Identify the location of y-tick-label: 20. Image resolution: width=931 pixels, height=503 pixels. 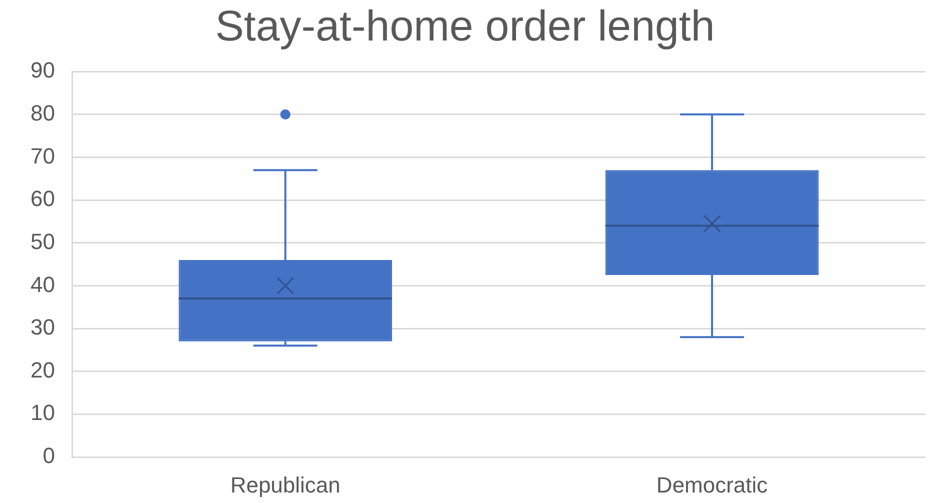
(42, 369).